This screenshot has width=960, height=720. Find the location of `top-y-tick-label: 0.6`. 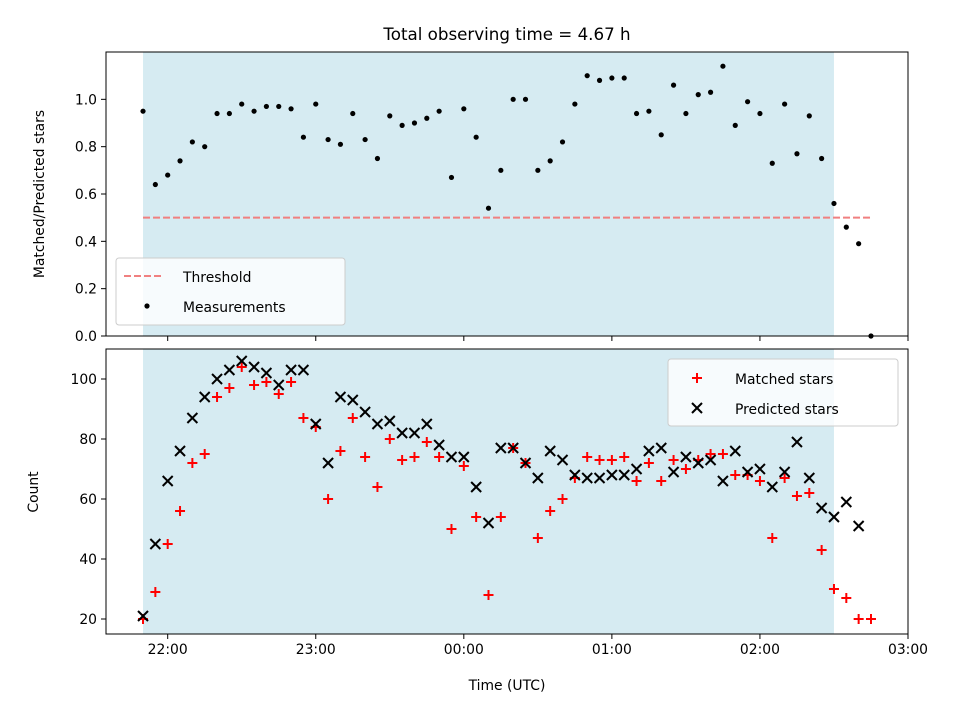

top-y-tick-label: 0.6 is located at coordinates (86, 195).